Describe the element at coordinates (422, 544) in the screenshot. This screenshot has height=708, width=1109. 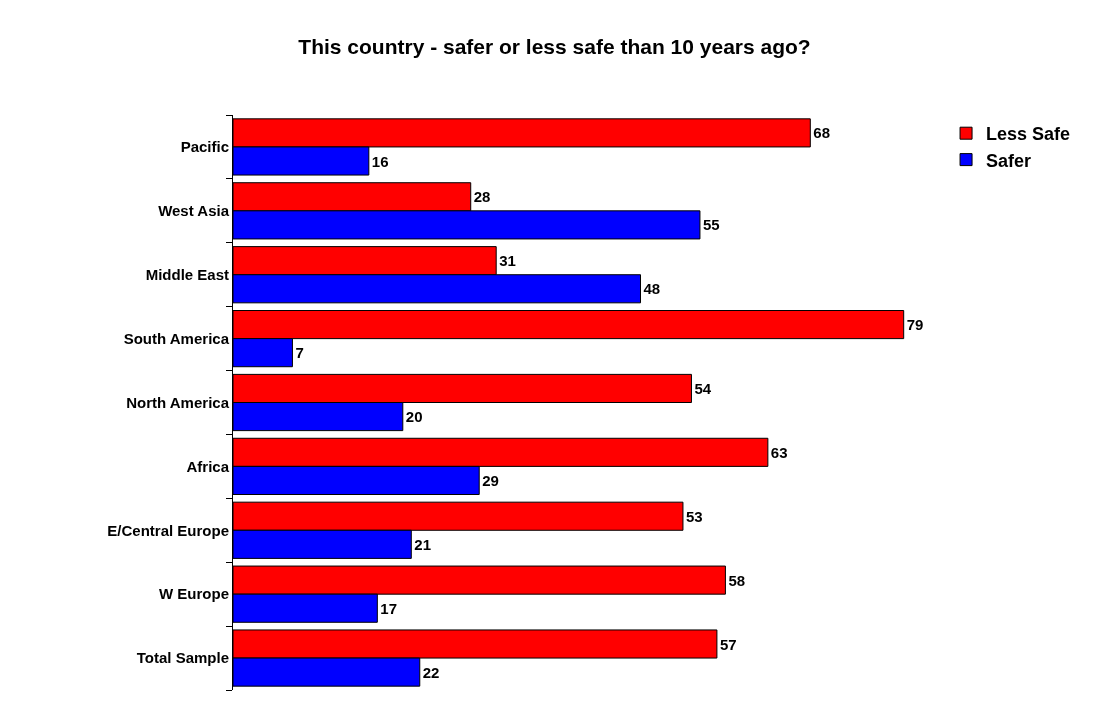
I see `data-label: 21` at that location.